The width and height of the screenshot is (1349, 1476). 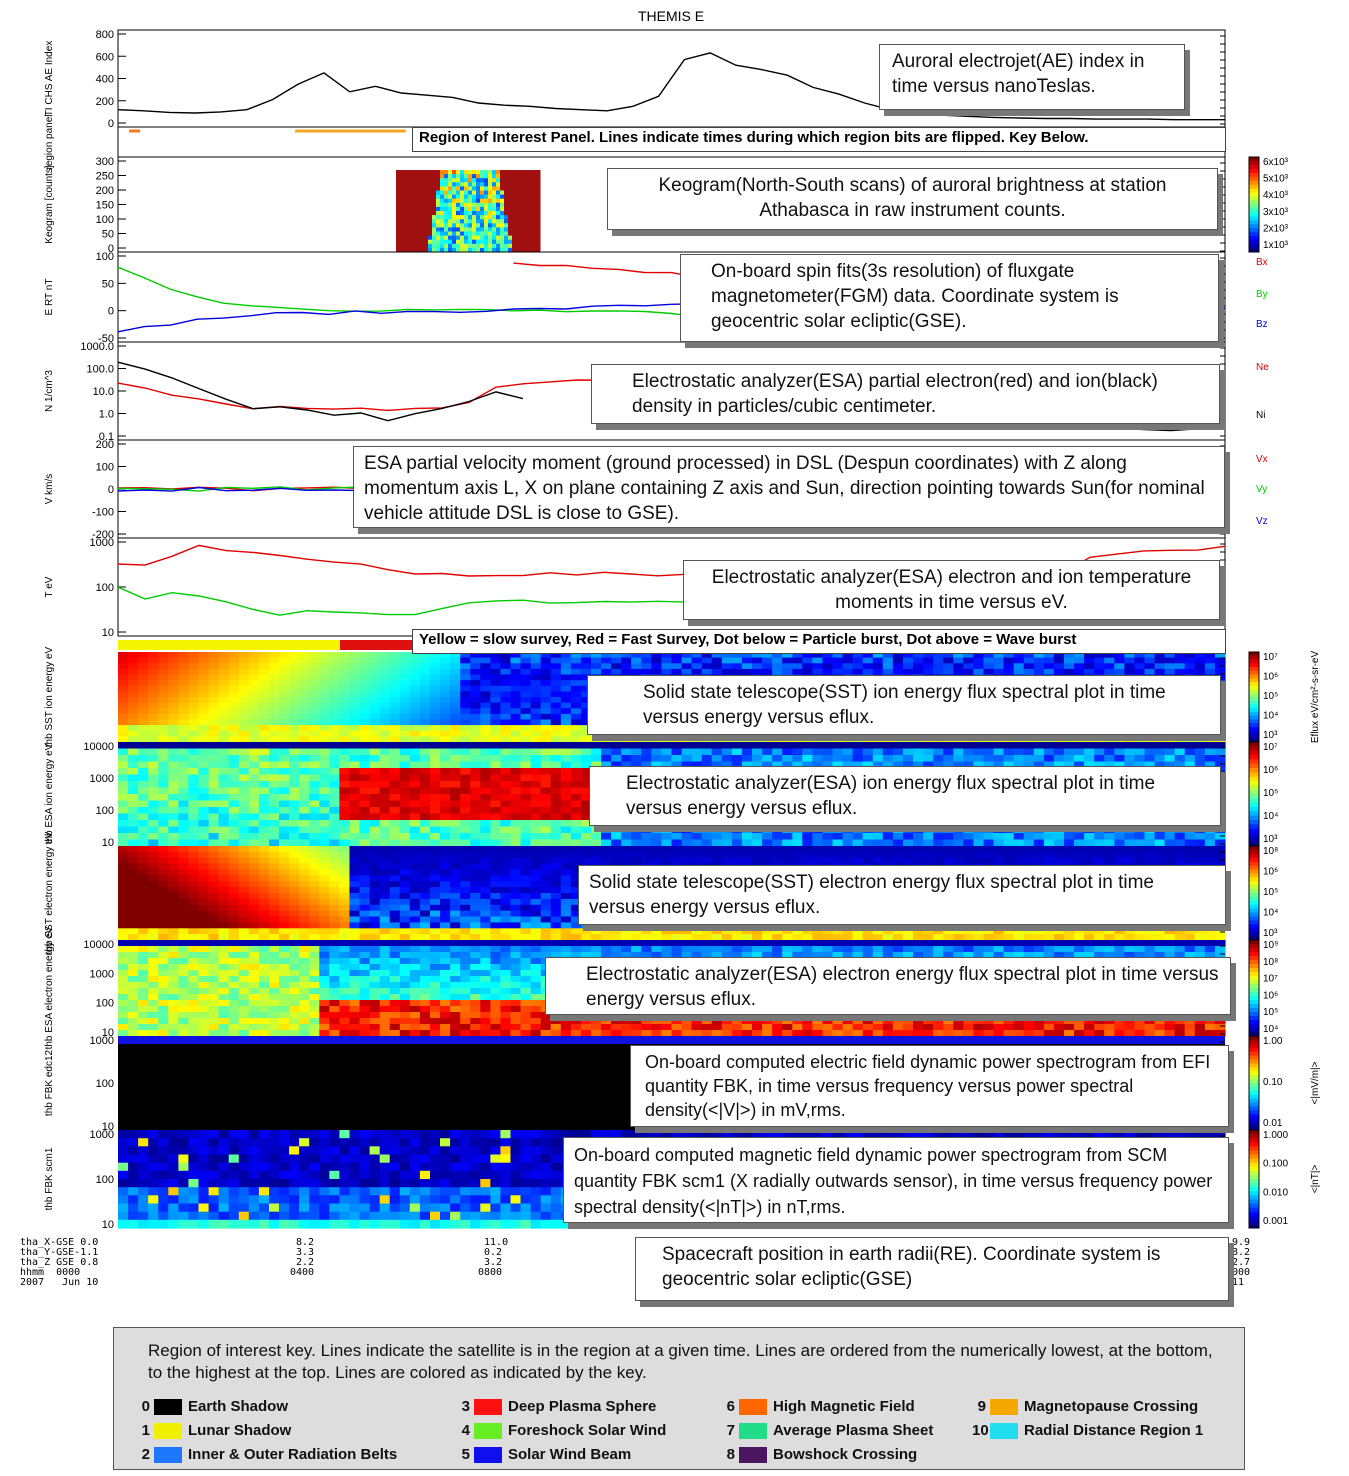 I want to click on plot-title: THEMIS E, so click(x=671, y=16).